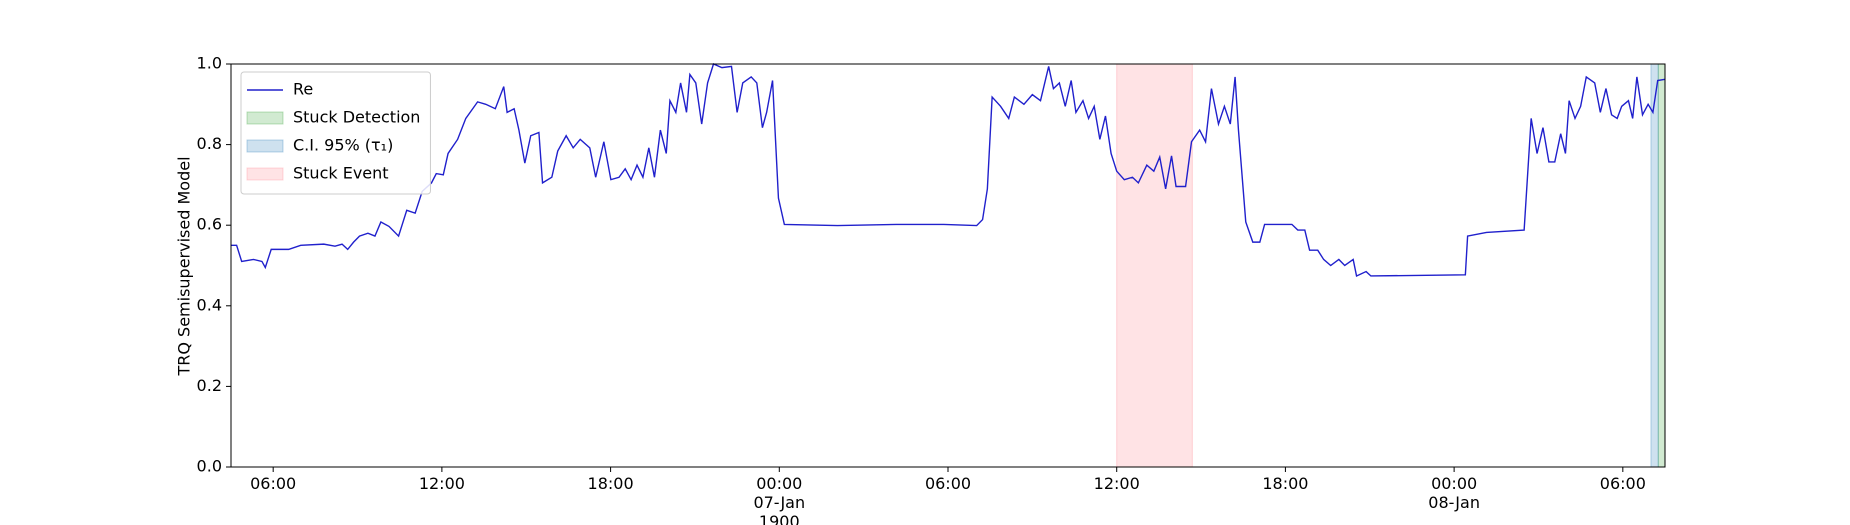  What do you see at coordinates (1454, 493) in the screenshot?
I see `x-tick-label: 00:00 08-Jan` at bounding box center [1454, 493].